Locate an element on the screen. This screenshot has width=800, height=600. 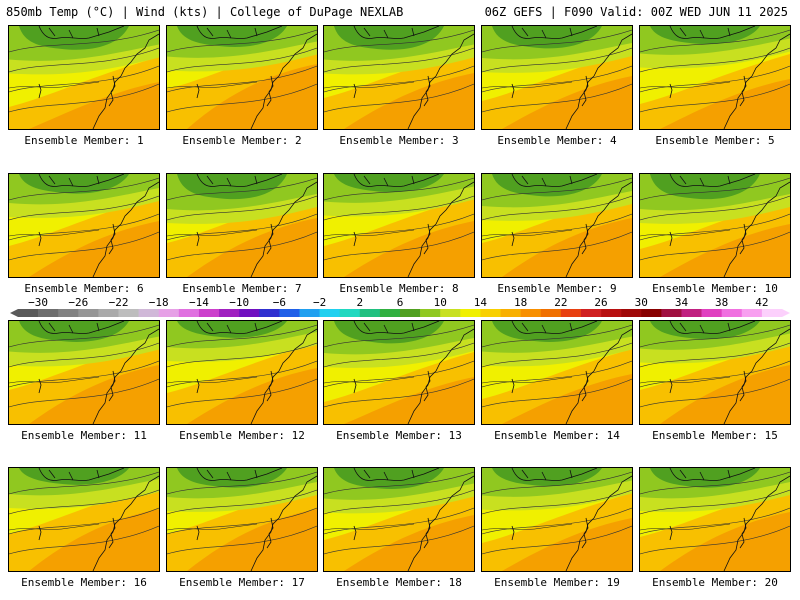
ensemble-member-label: Ensemble Member: 16 is located at coordinates (84, 582).